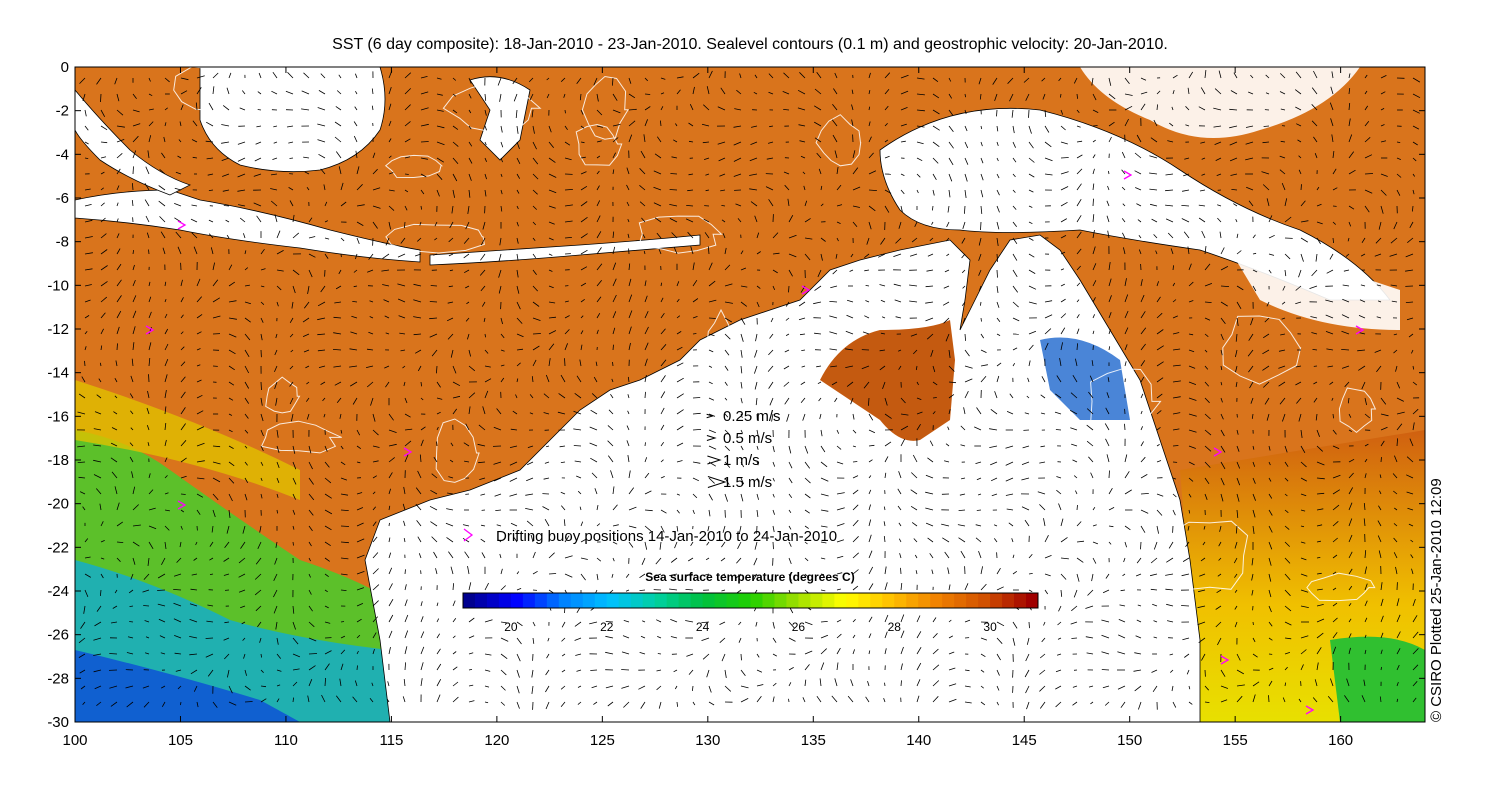 The width and height of the screenshot is (1500, 790). Describe the element at coordinates (1360, 330) in the screenshot. I see `buoy-marker` at that location.